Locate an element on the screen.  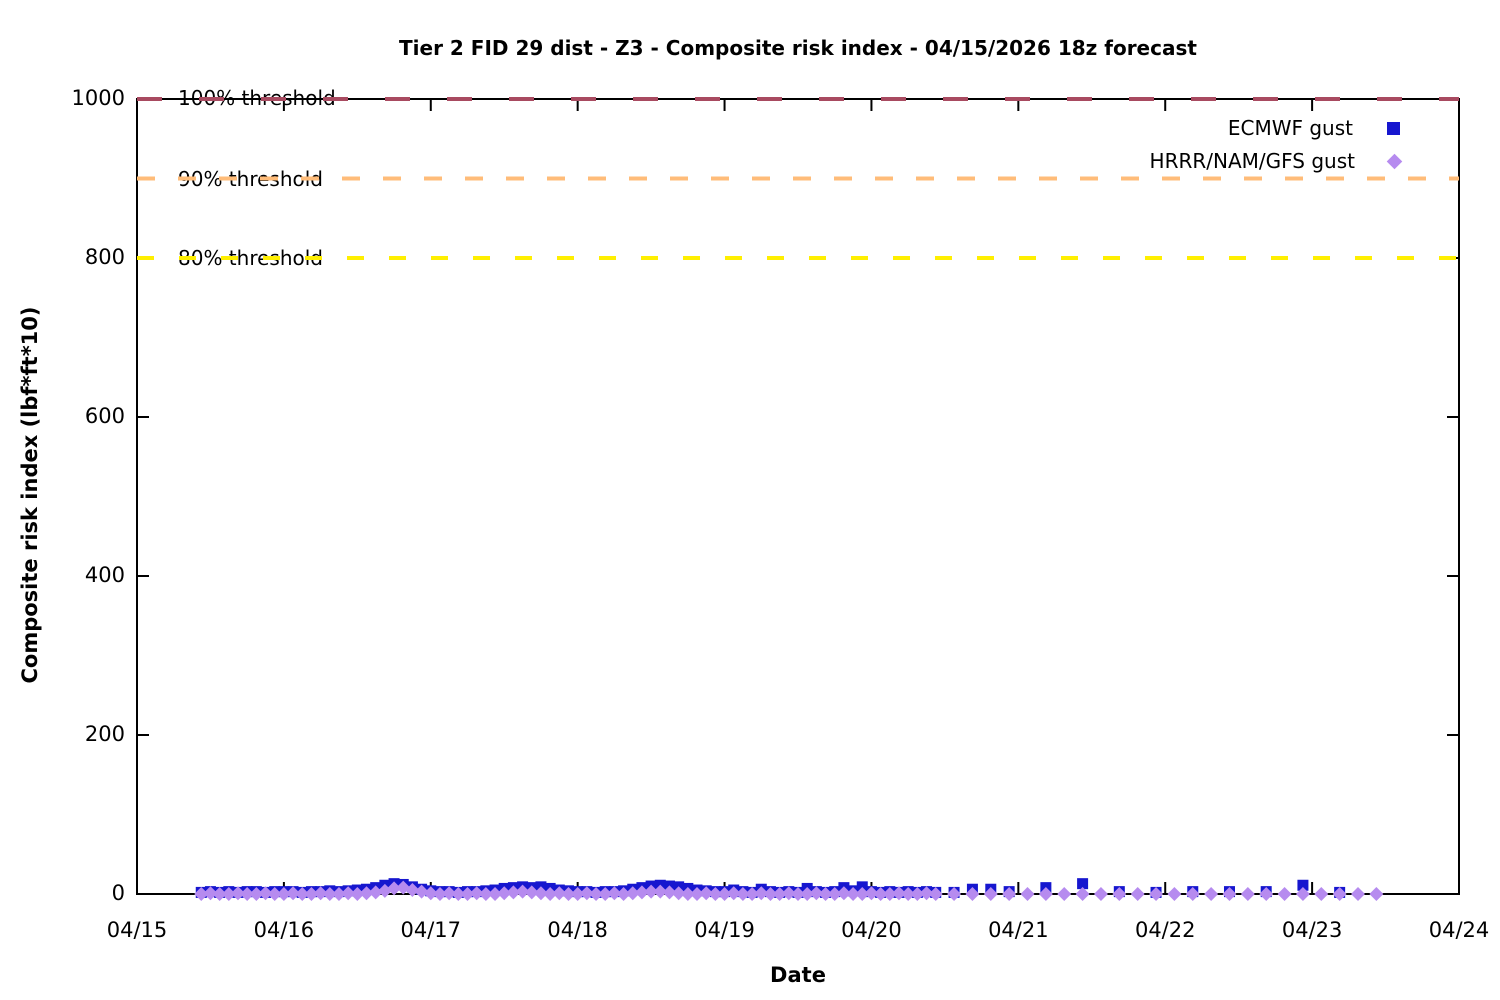
x-tick-label: 04/24 is located at coordinates (1459, 930).